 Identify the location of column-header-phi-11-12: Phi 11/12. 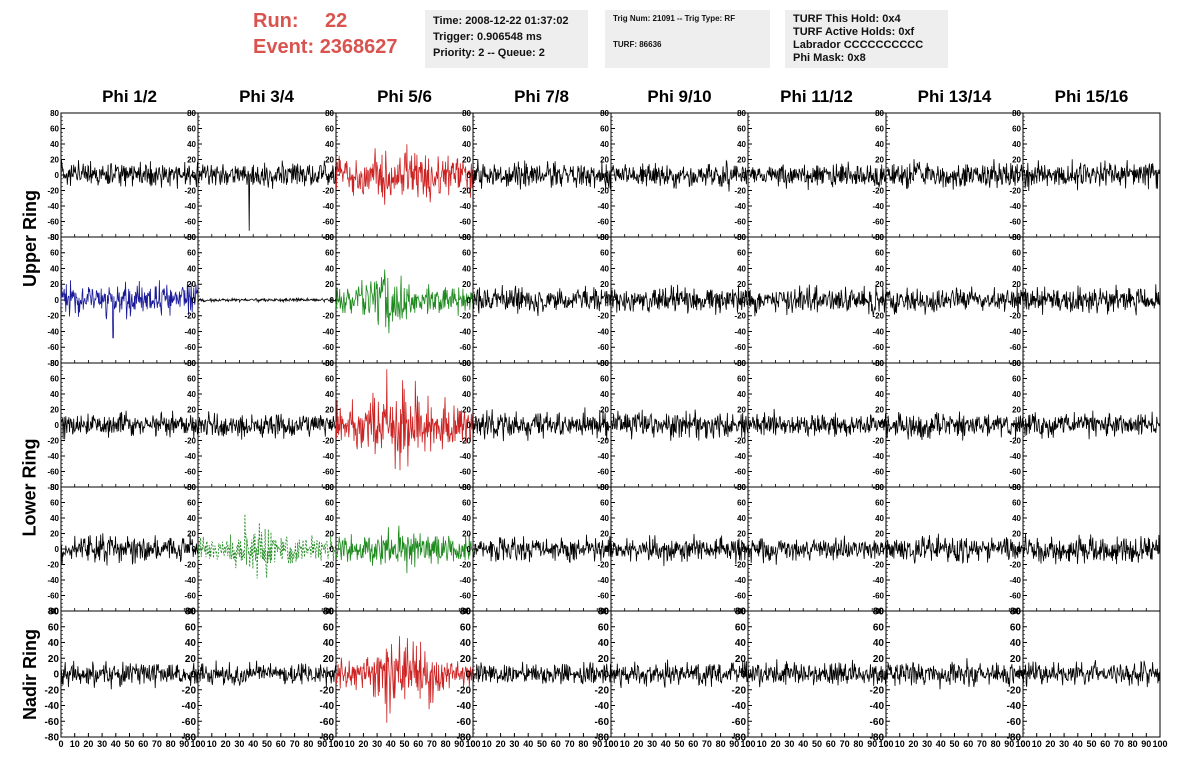
(816, 96).